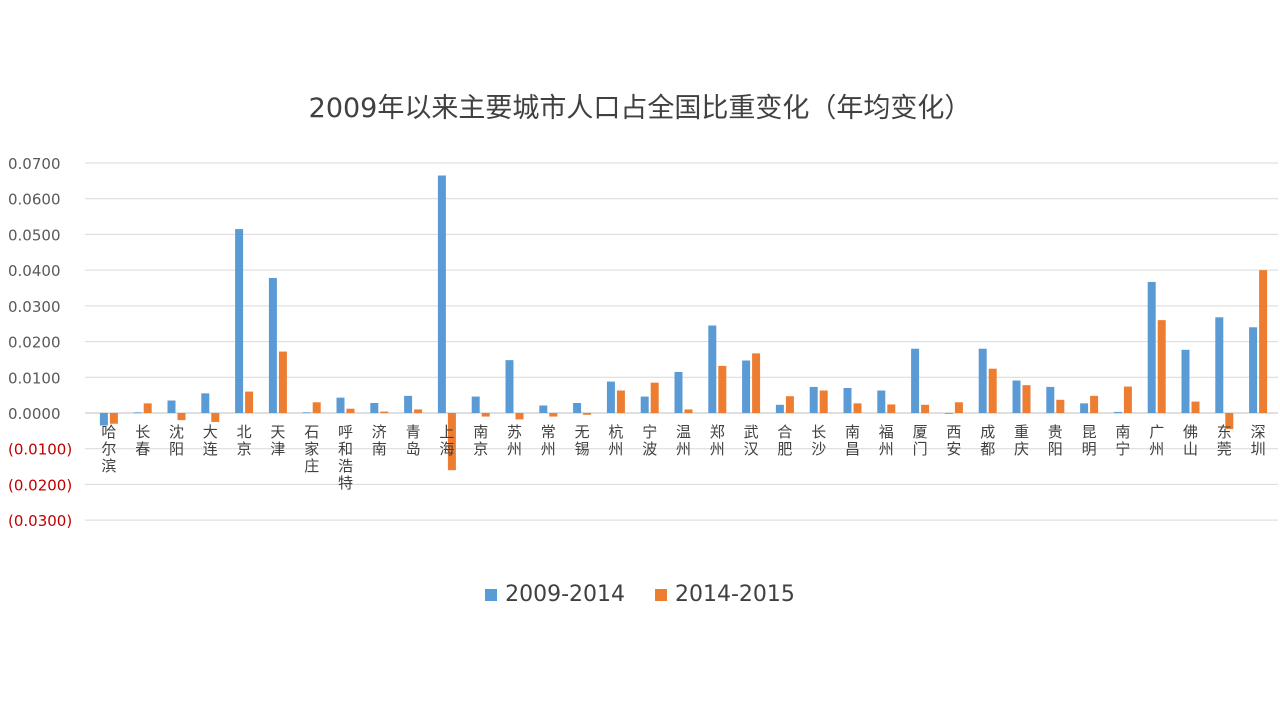  What do you see at coordinates (615, 440) in the screenshot?
I see `x-tick-label: 杭州` at bounding box center [615, 440].